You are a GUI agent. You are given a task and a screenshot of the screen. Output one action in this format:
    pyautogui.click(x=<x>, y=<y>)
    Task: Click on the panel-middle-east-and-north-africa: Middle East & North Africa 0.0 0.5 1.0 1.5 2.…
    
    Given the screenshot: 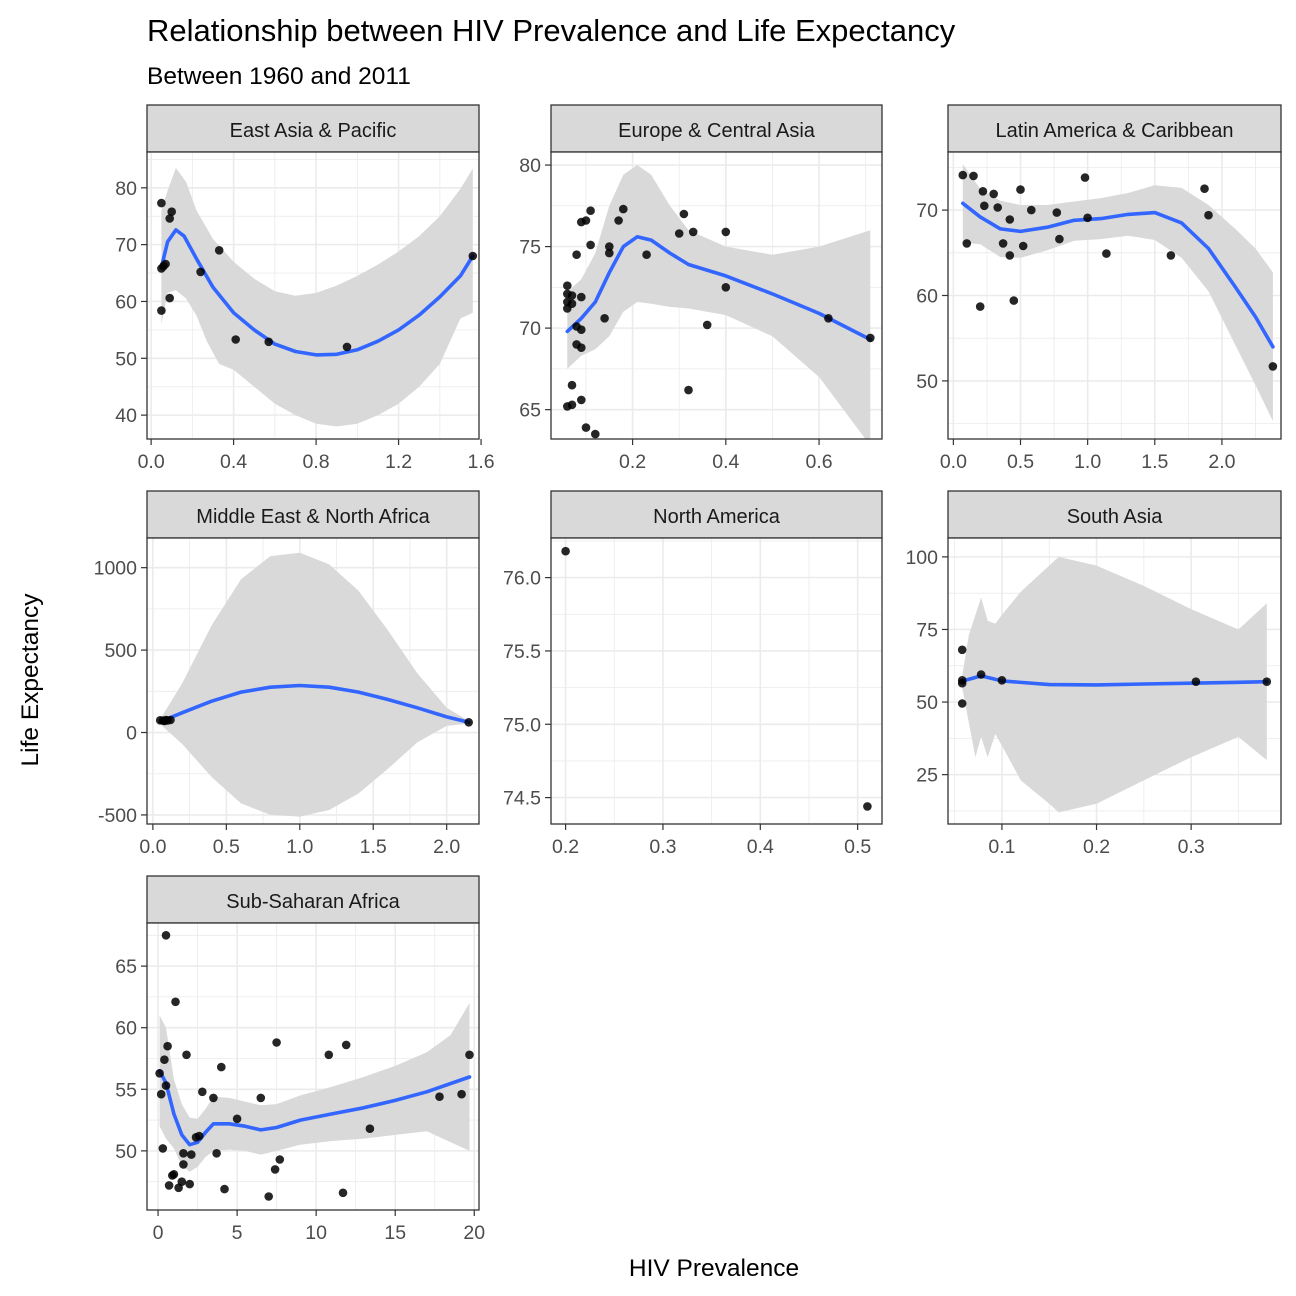 What is the action you would take?
    pyautogui.click(x=287, y=674)
    